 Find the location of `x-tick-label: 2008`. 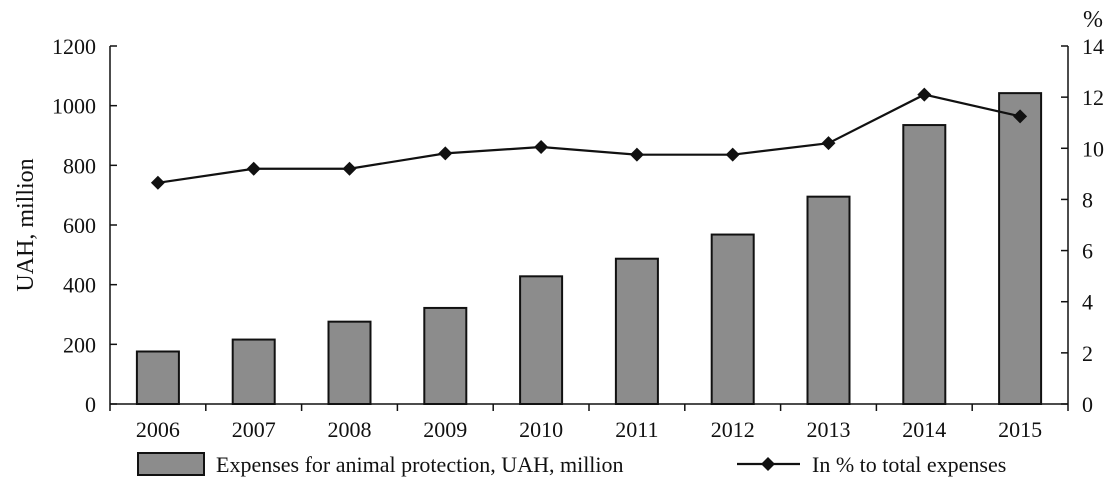

x-tick-label: 2008 is located at coordinates (350, 429).